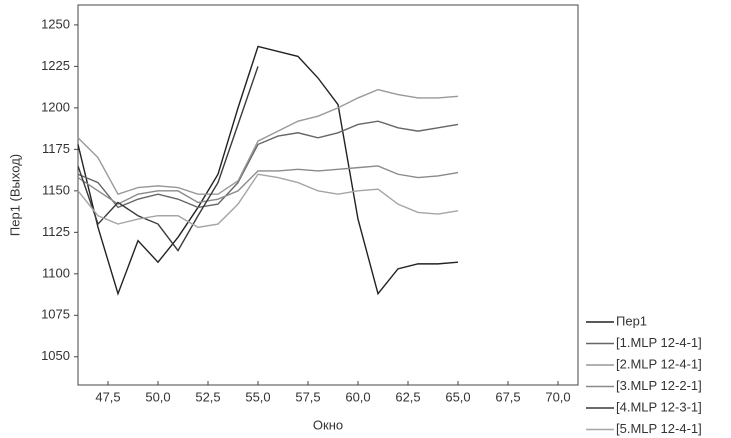 The width and height of the screenshot is (731, 438). What do you see at coordinates (55, 23) in the screenshot?
I see `y-tick-label: 1250` at bounding box center [55, 23].